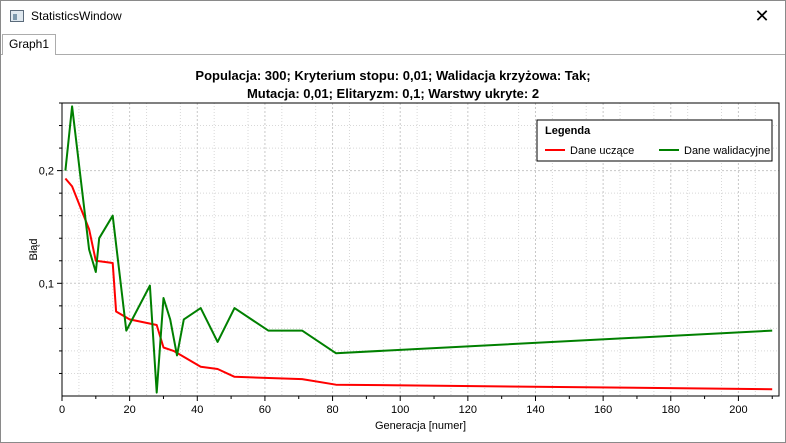 This screenshot has width=786, height=443. What do you see at coordinates (29, 44) in the screenshot?
I see `tab-graph1: Graph1` at bounding box center [29, 44].